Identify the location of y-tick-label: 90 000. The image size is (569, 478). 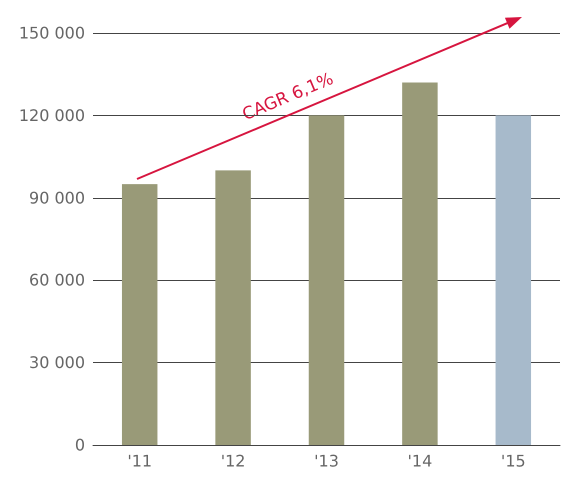
(57, 198).